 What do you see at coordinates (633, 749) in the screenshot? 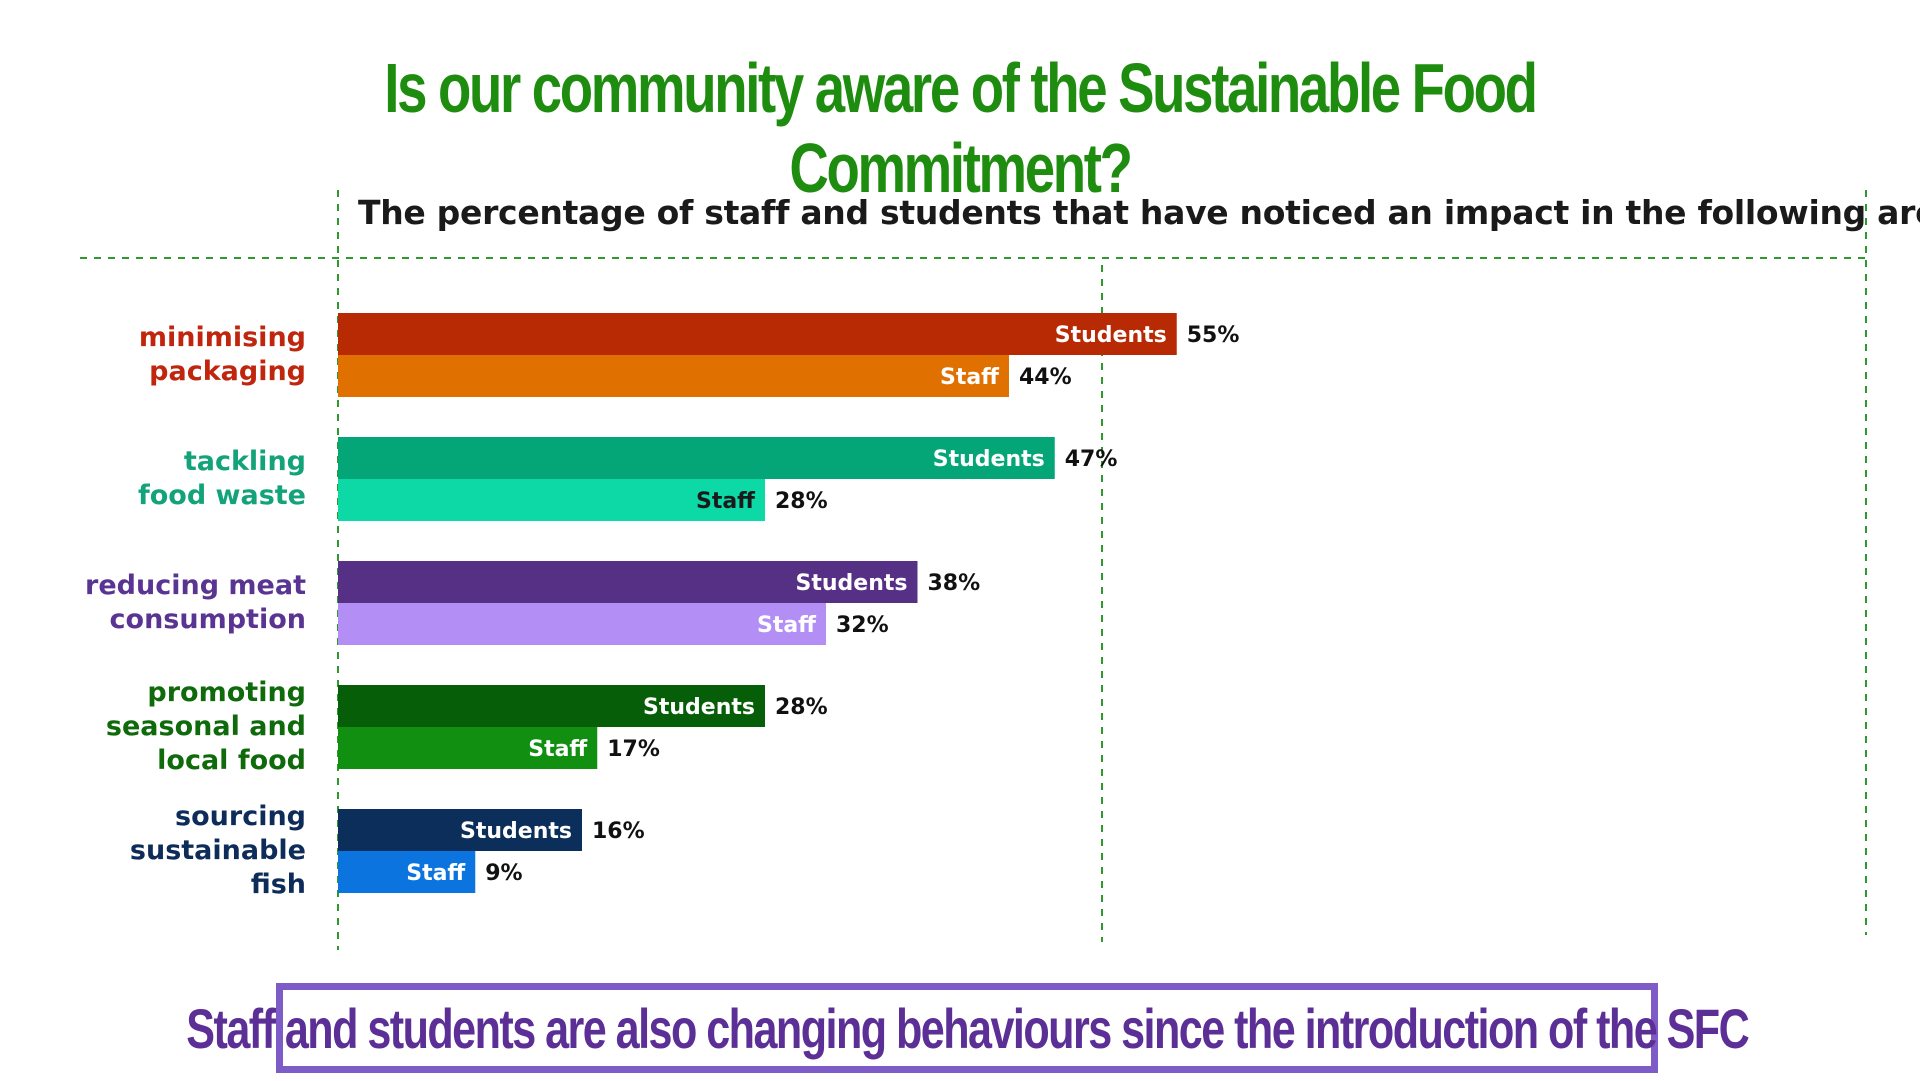
I see `bar-value-label: 17%` at bounding box center [633, 749].